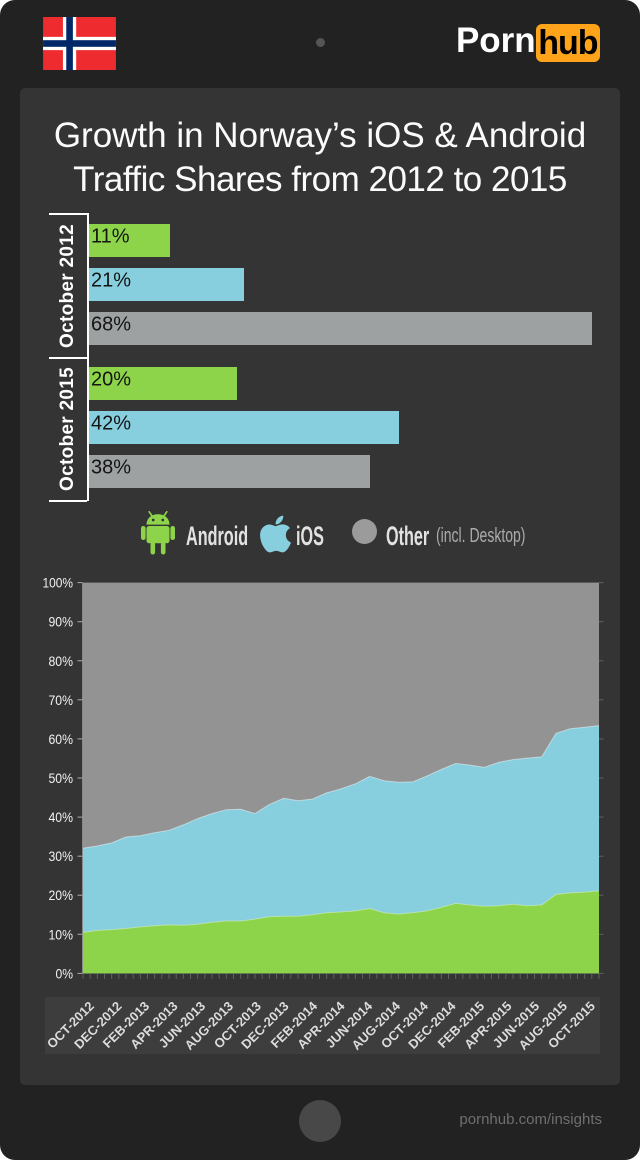 The height and width of the screenshot is (1160, 640). Describe the element at coordinates (61, 856) in the screenshot. I see `svg-text: 30%` at that location.